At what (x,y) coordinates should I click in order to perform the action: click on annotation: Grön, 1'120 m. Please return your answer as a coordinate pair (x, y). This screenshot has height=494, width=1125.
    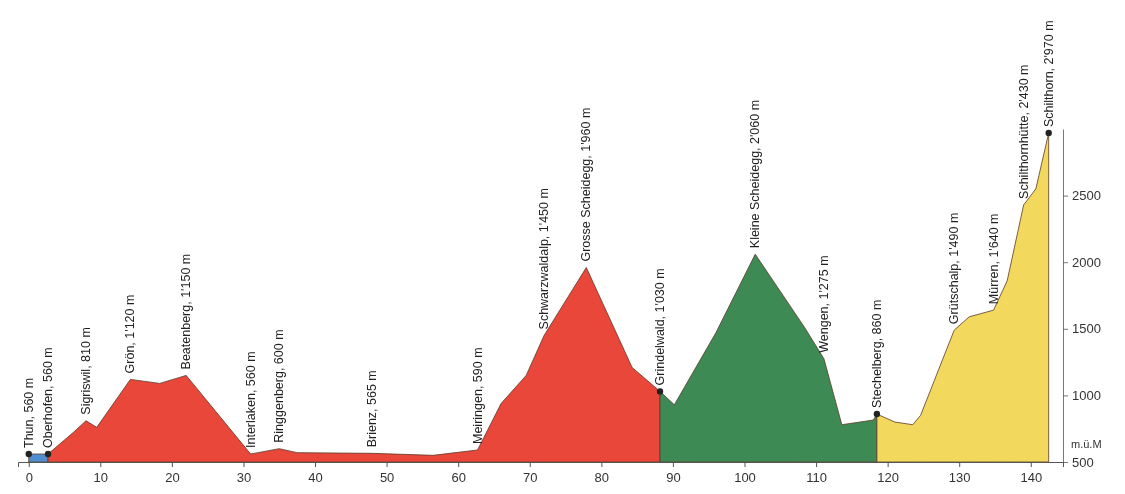
    Looking at the image, I should click on (130, 334).